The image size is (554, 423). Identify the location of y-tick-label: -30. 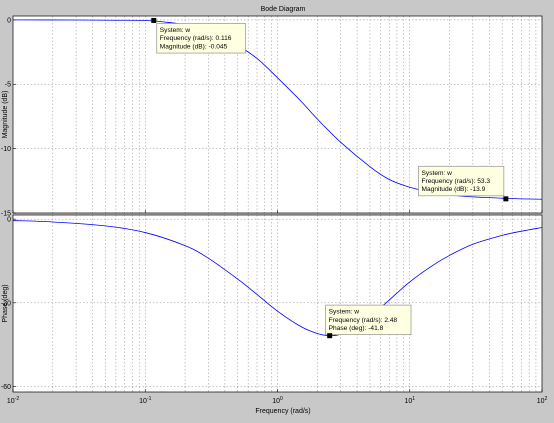
(6, 303).